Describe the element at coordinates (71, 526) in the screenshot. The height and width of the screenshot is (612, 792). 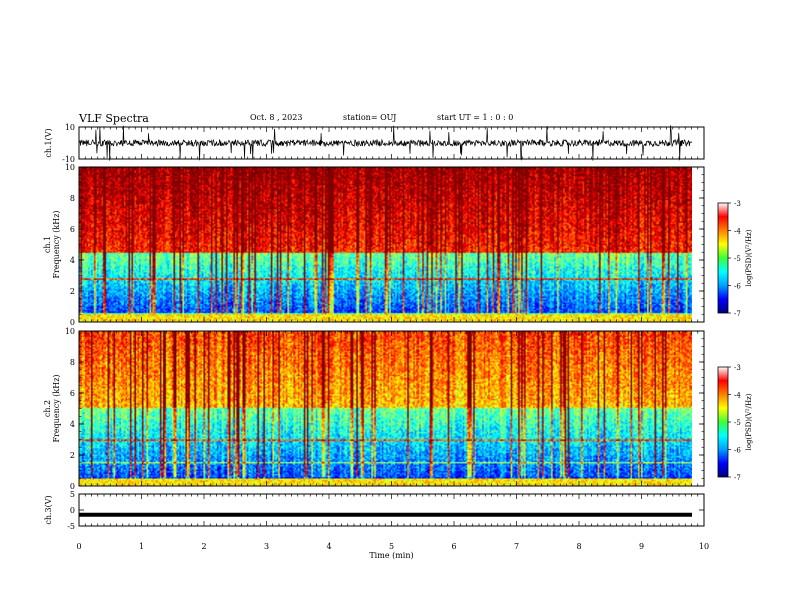
I see `y-tick-label: -5` at that location.